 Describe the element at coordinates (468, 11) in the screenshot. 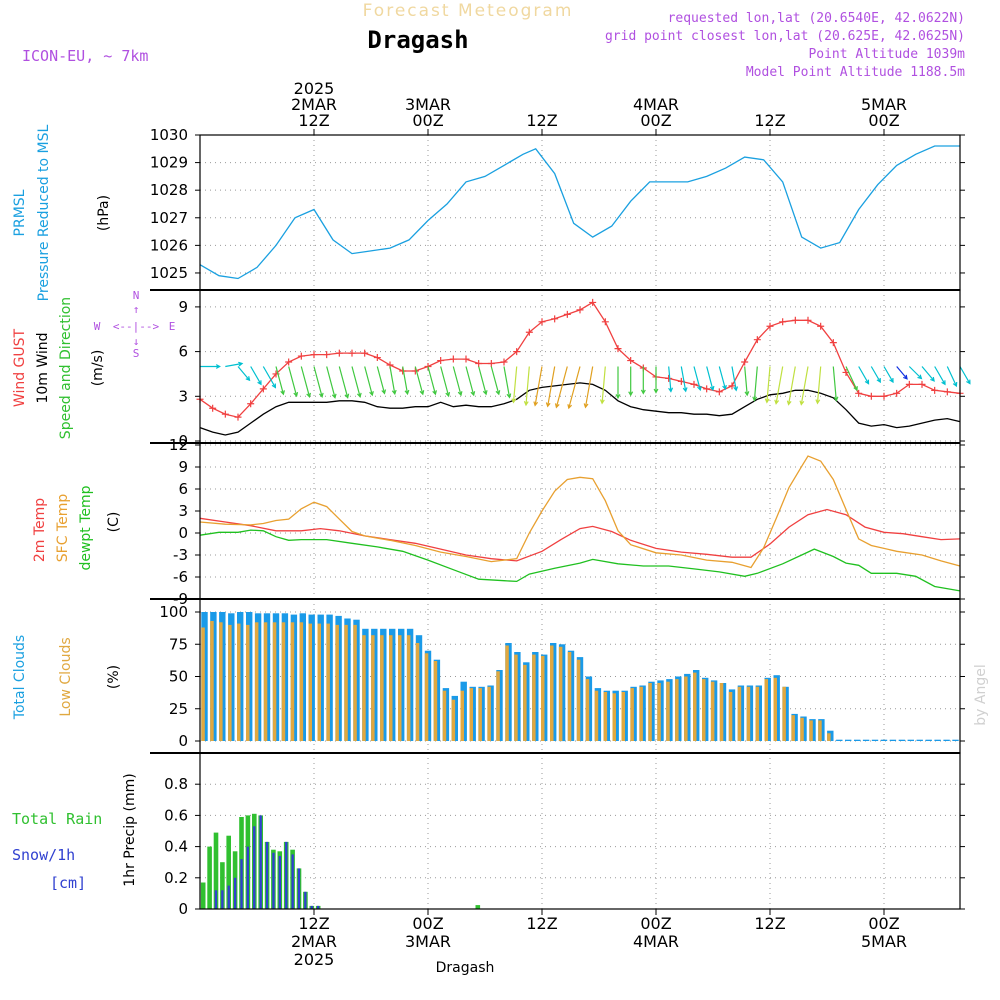

I see `faded-title: Forecast Meteogram` at that location.